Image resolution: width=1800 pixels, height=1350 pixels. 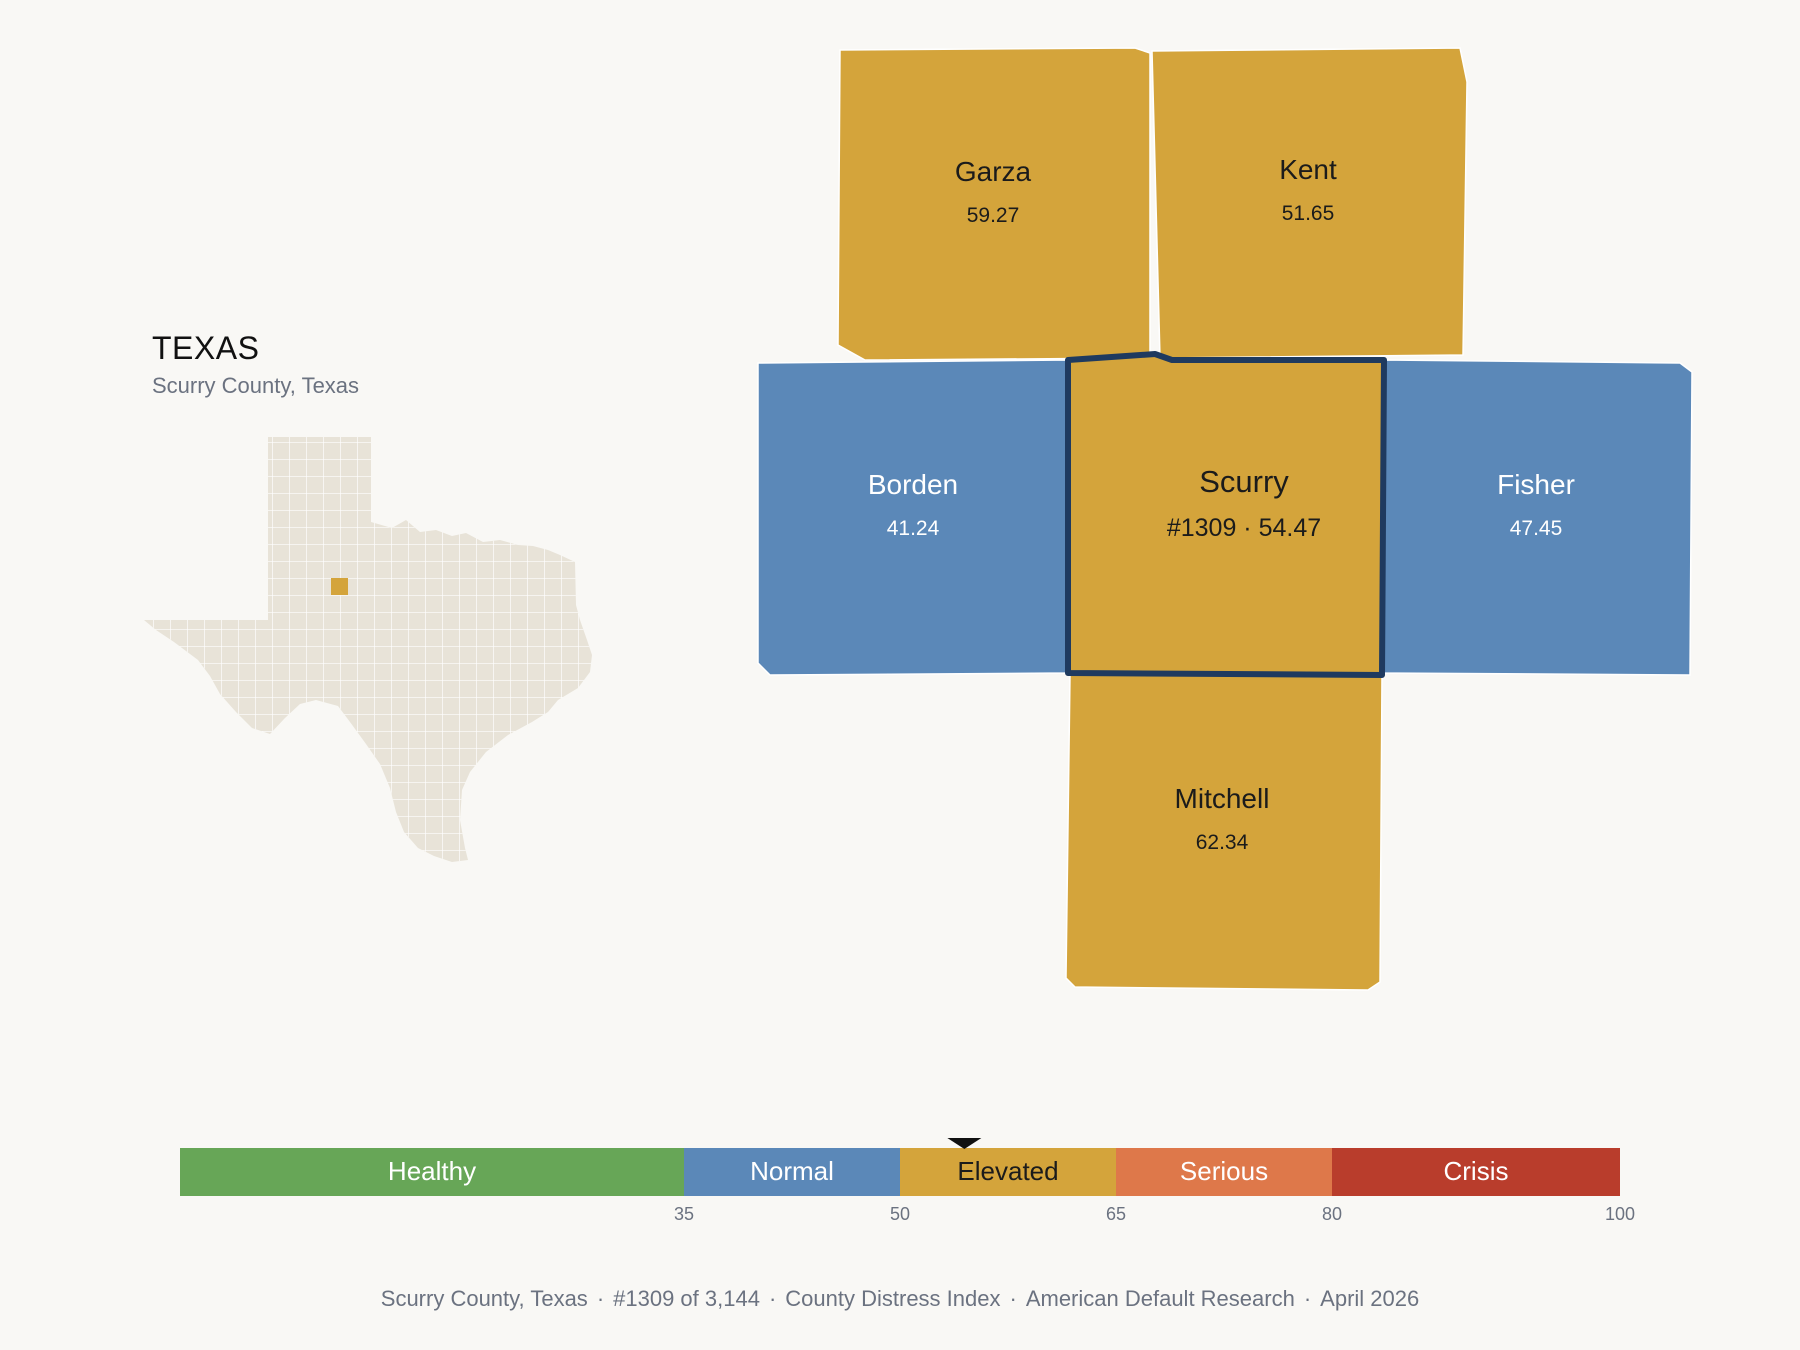 I want to click on scale-label-serious: Serious, so click(x=1224, y=1171).